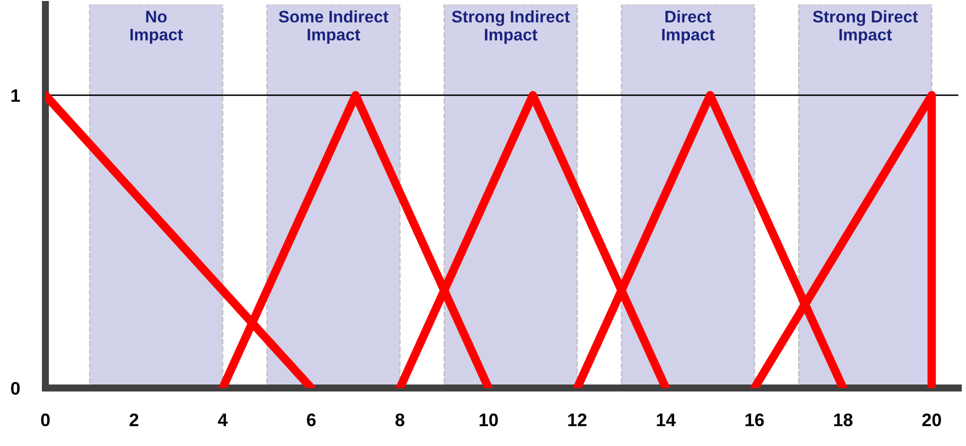  I want to click on x-tick-label: 16, so click(755, 419).